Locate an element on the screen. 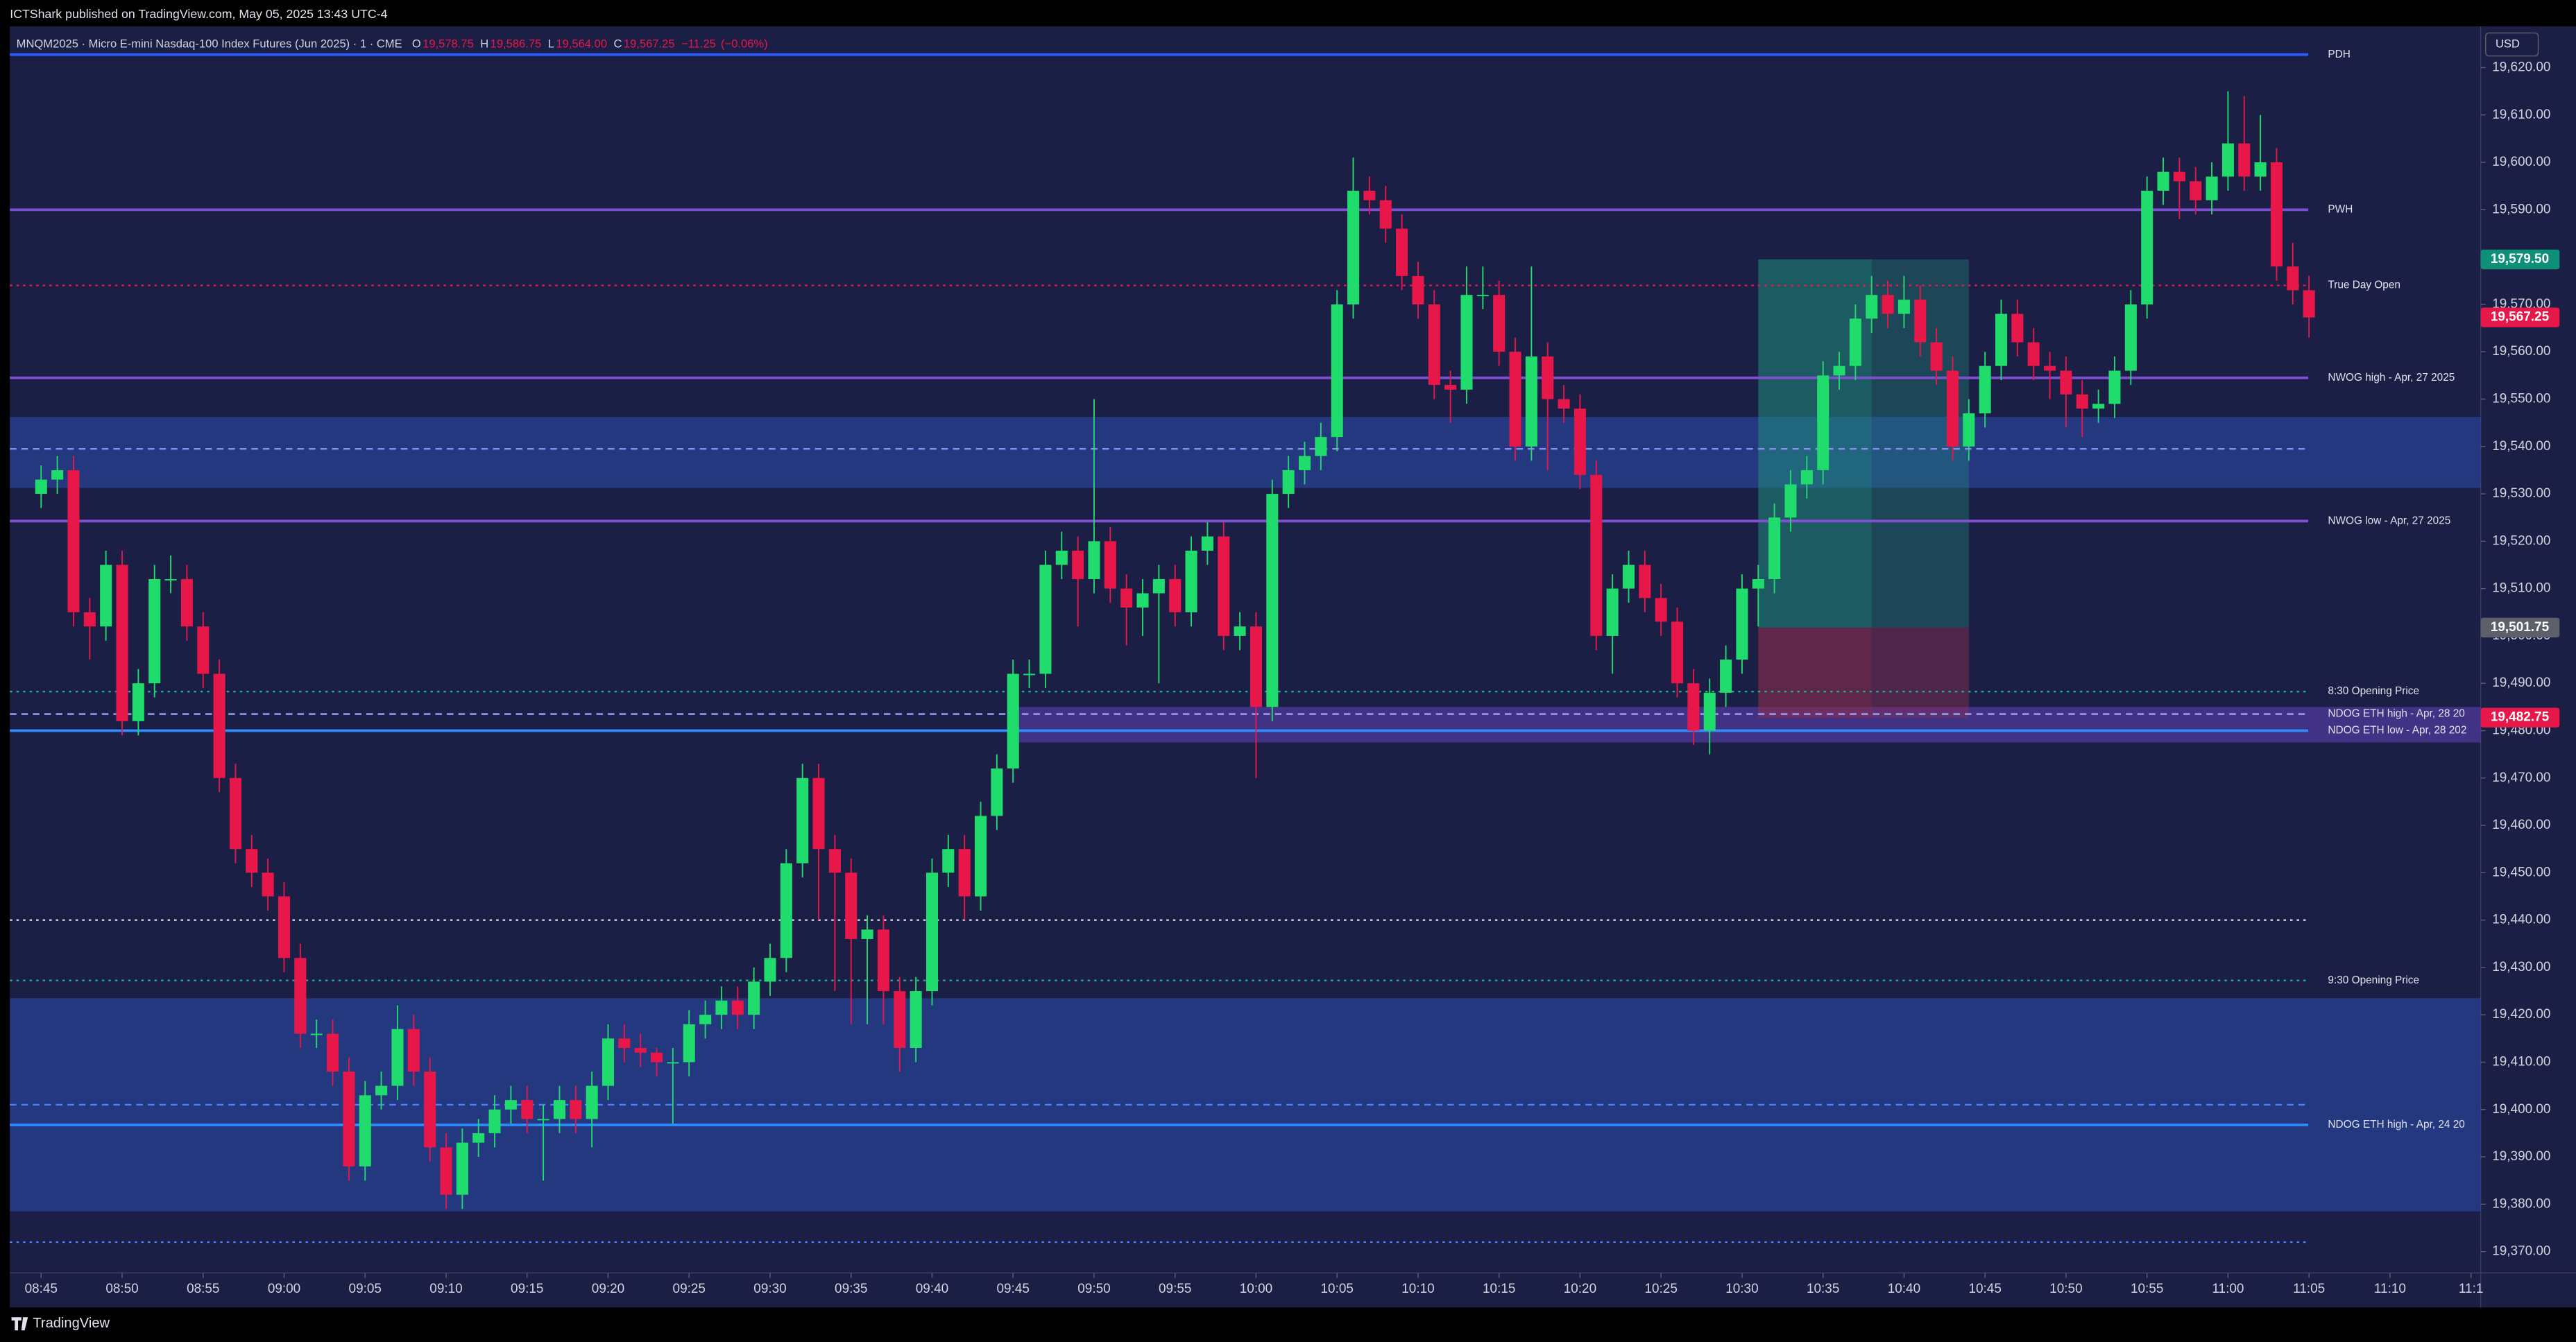  x-tick-label: 10:50 is located at coordinates (2065, 1289).